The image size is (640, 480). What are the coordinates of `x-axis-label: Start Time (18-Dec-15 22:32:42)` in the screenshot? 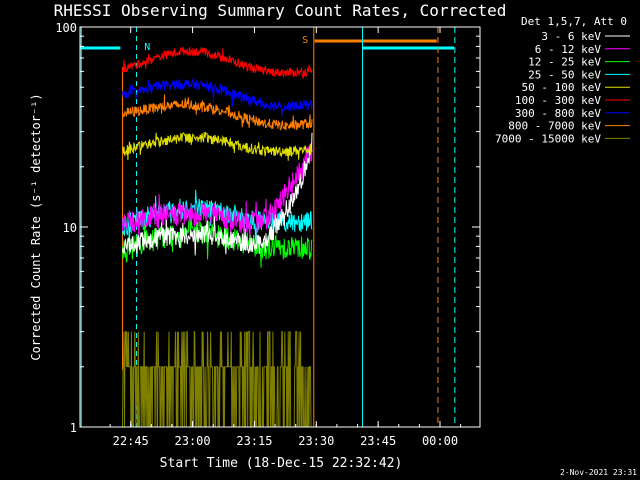 It's located at (281, 463).